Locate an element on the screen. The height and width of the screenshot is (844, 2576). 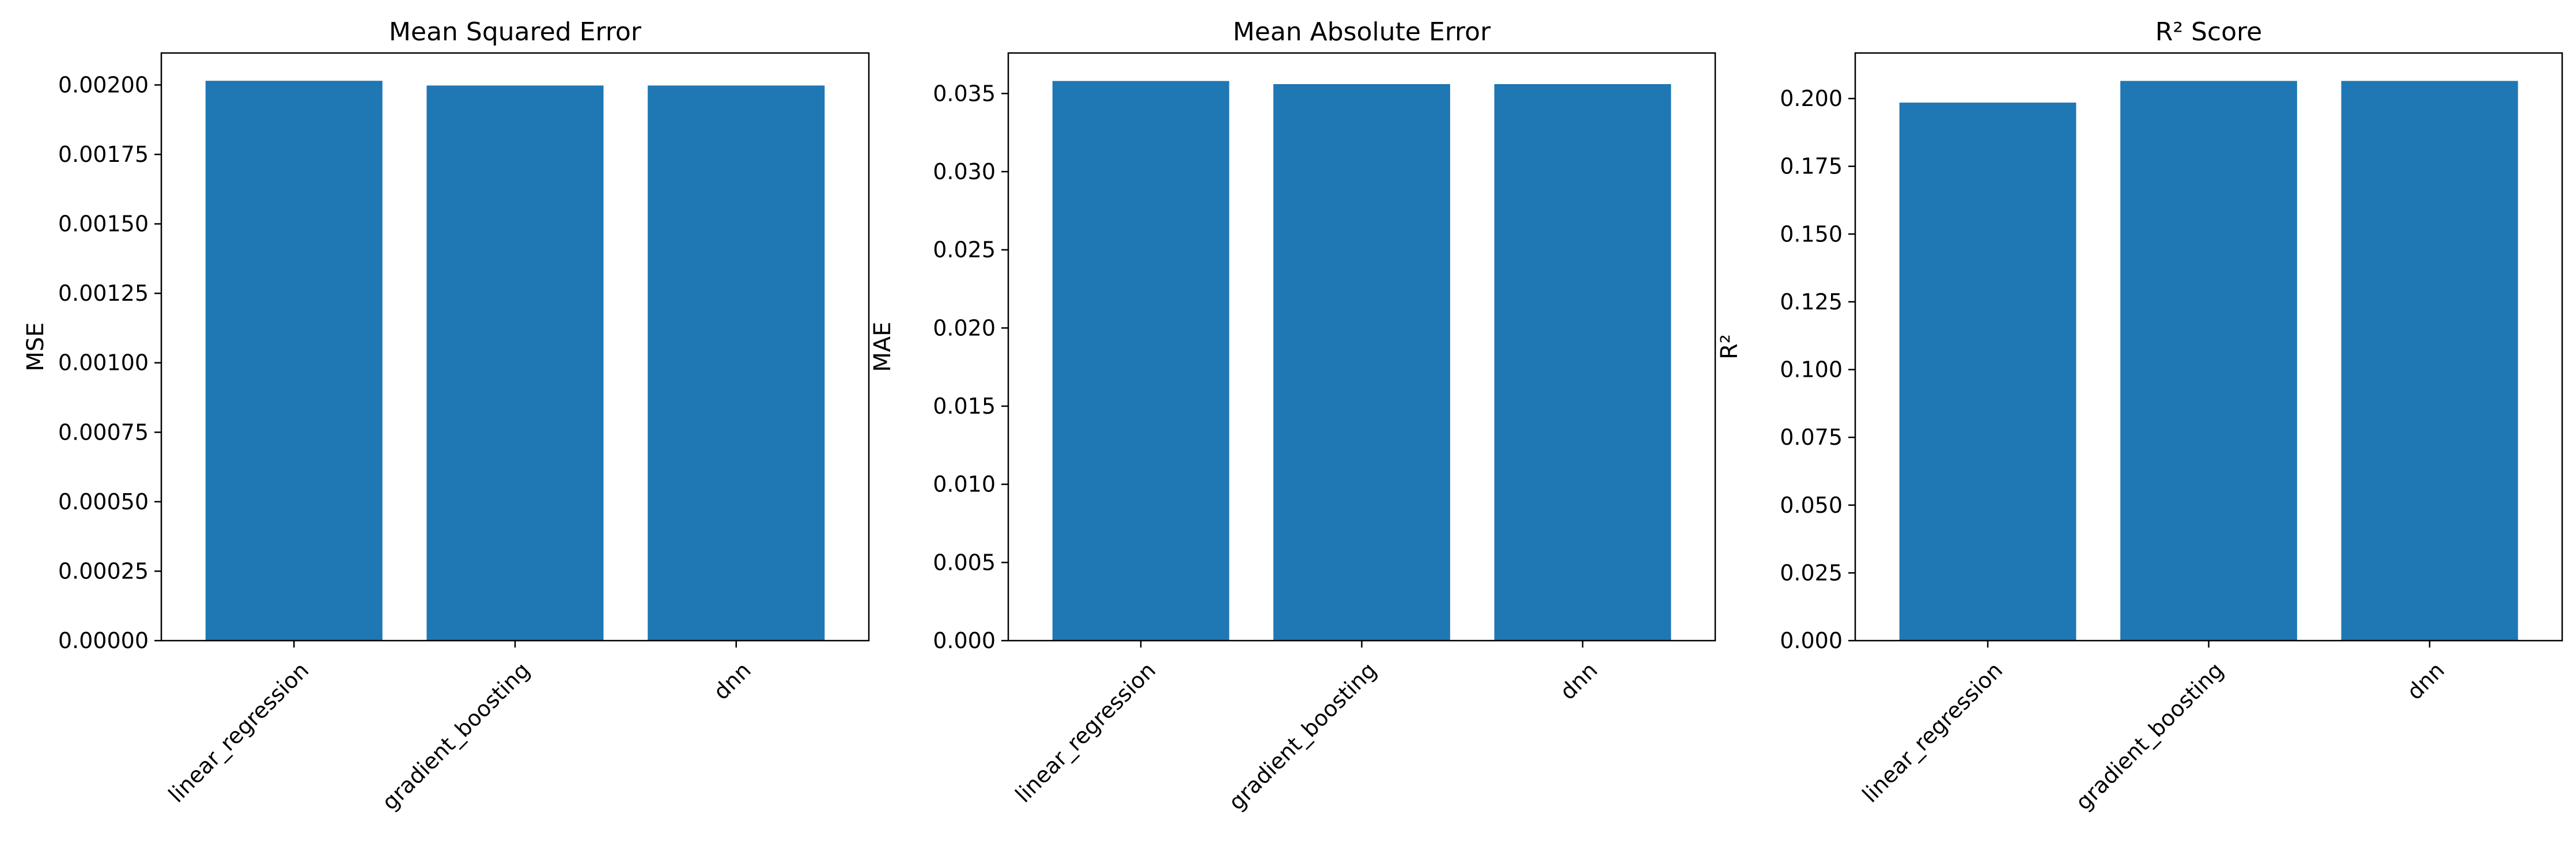
y-tick-label: 0.010 is located at coordinates (964, 484).